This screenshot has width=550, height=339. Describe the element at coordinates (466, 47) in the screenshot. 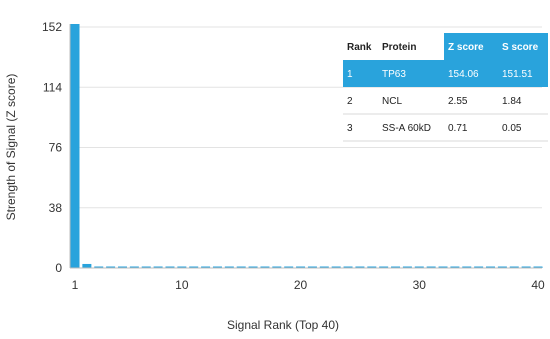

I see `table-header-z-score: Z score` at that location.